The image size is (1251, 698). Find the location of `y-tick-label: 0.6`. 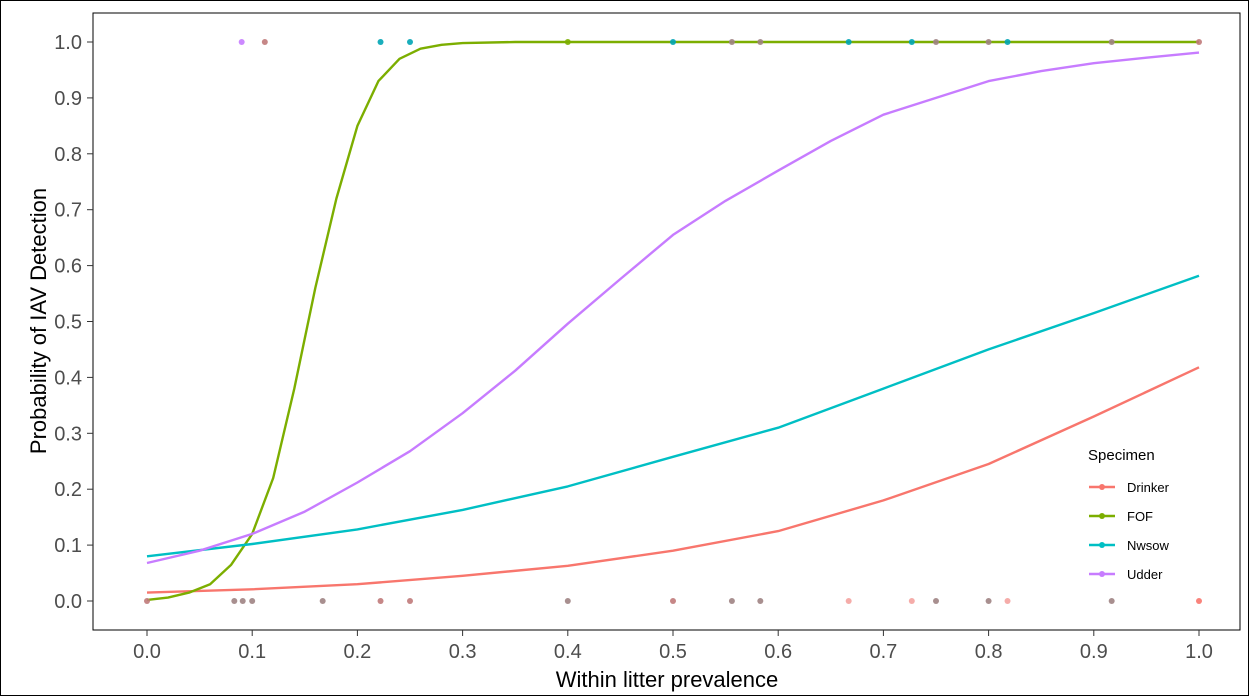

y-tick-label: 0.6 is located at coordinates (68, 267).